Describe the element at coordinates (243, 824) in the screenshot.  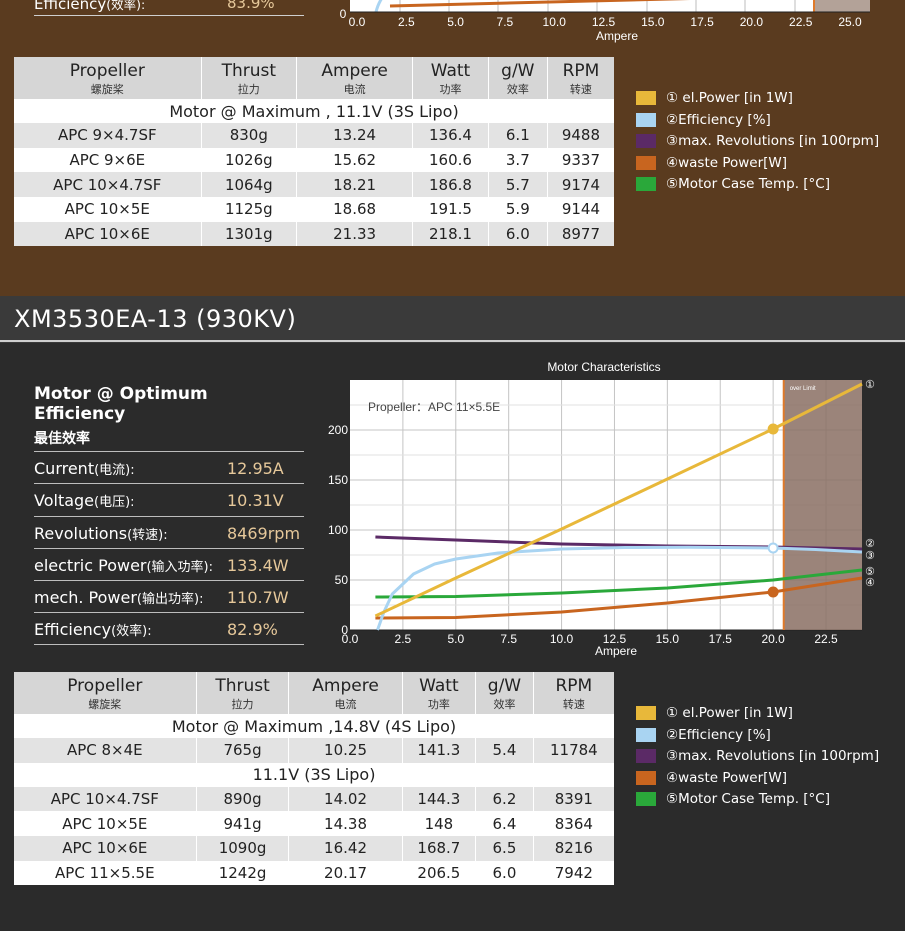
I see `table-cell: 941g` at that location.